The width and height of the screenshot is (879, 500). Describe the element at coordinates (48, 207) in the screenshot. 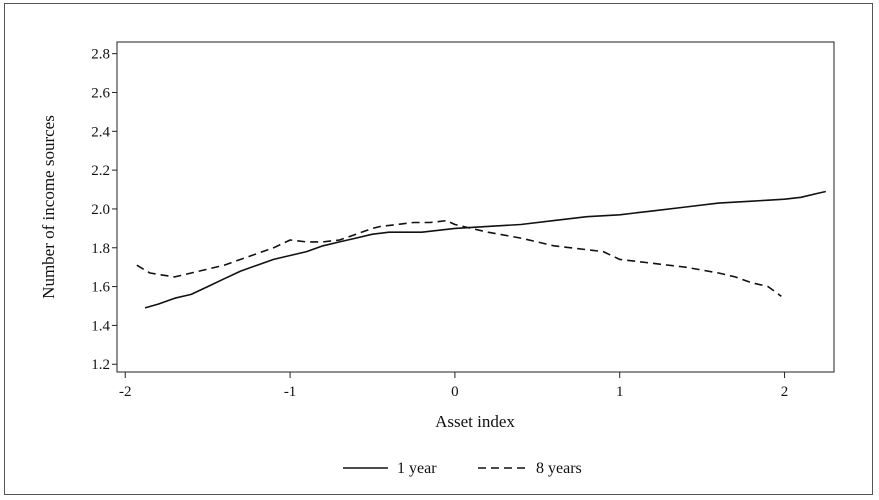

I see `y-axis-title: Number of income sources` at that location.